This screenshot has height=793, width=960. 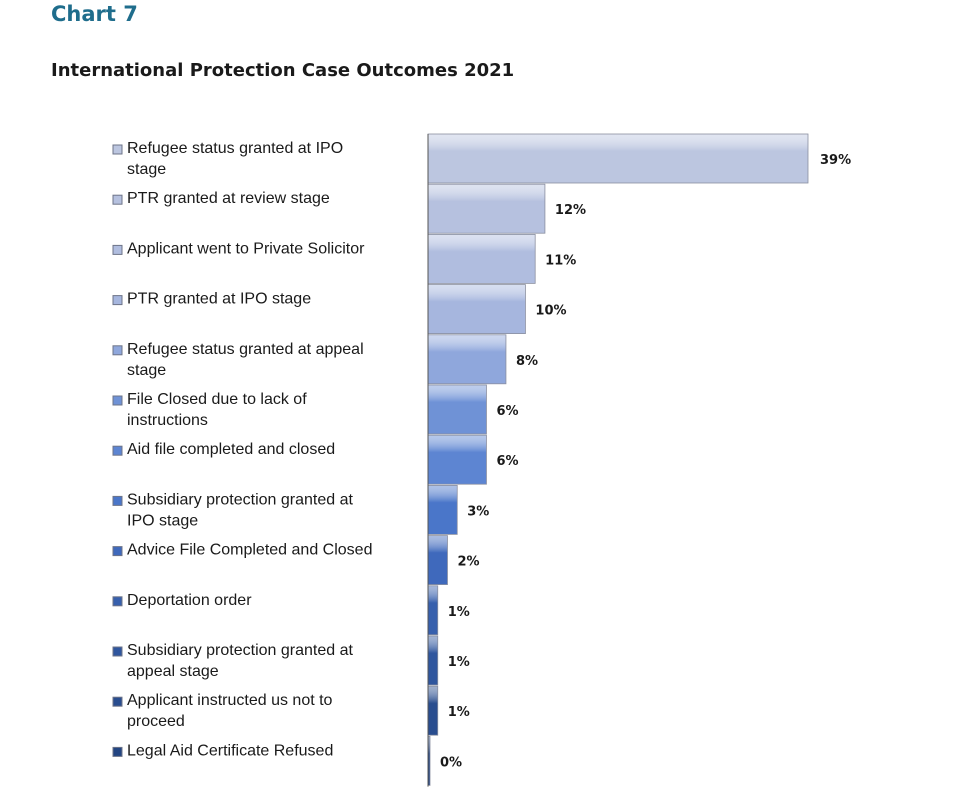 What do you see at coordinates (550, 311) in the screenshot?
I see `value-label: 10%` at bounding box center [550, 311].